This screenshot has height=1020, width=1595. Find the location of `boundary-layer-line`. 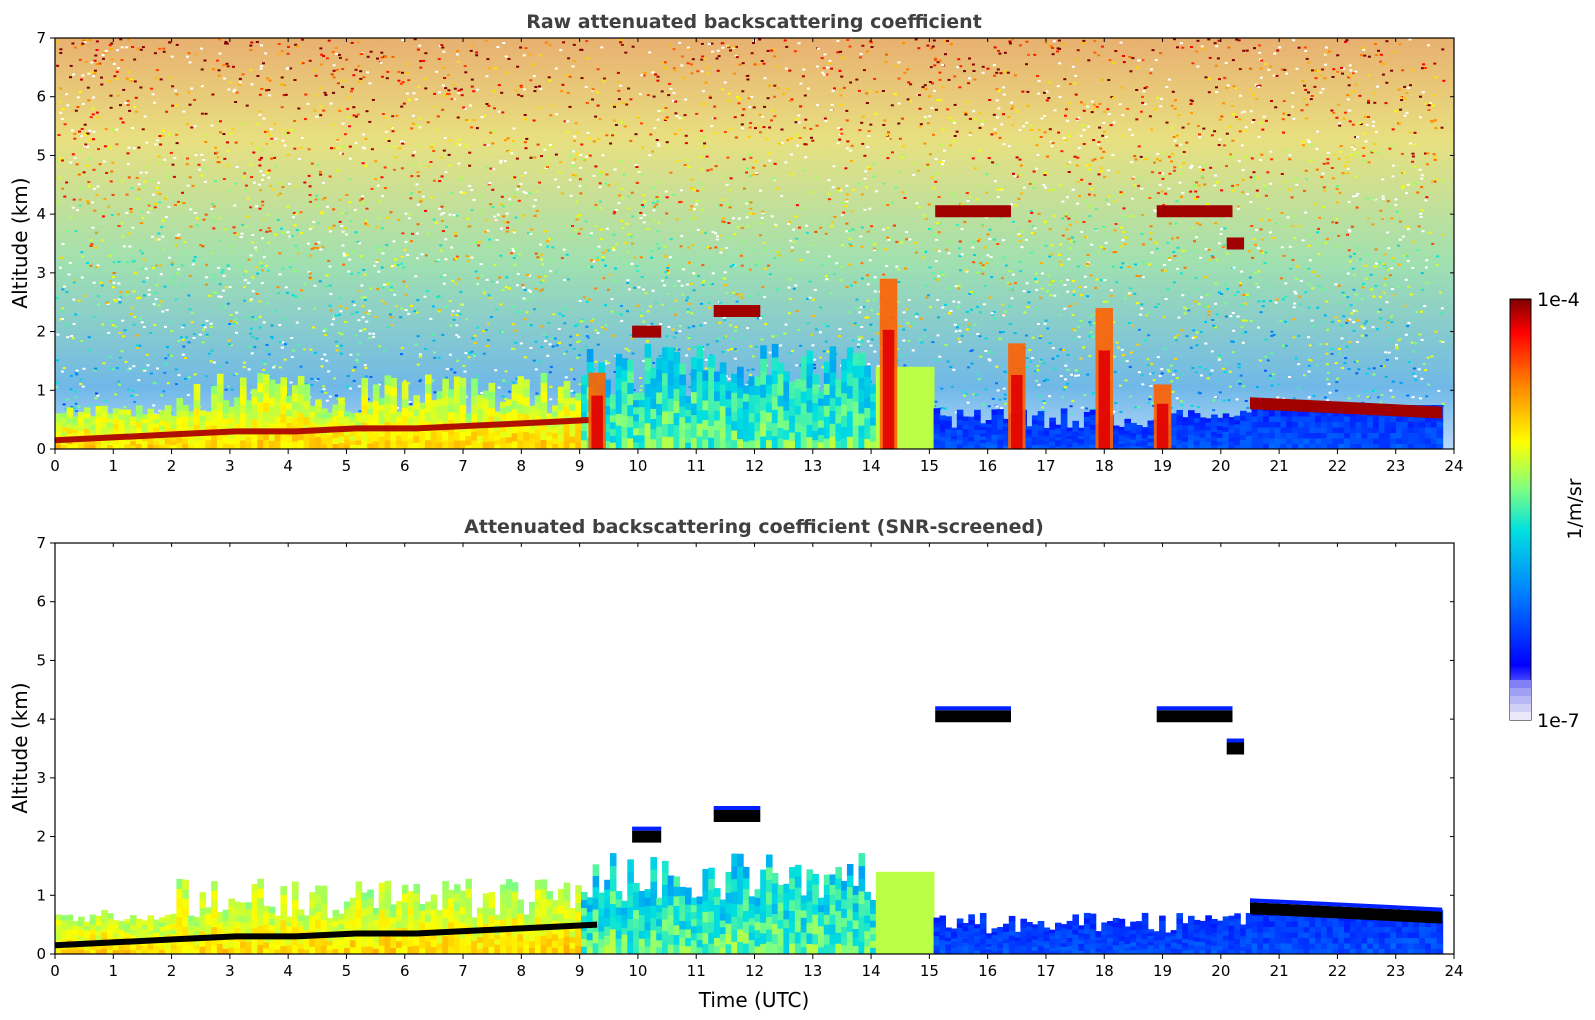

boundary-layer-line is located at coordinates (326, 430).